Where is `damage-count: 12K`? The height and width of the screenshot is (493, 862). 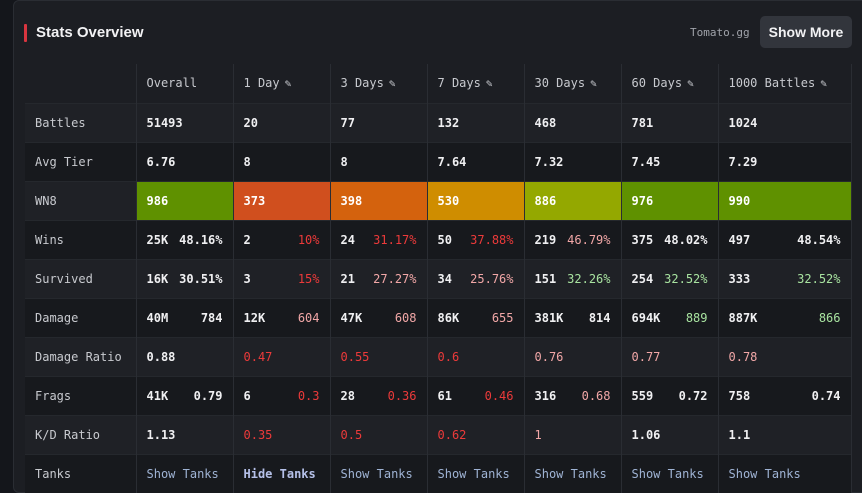 damage-count: 12K is located at coordinates (254, 317).